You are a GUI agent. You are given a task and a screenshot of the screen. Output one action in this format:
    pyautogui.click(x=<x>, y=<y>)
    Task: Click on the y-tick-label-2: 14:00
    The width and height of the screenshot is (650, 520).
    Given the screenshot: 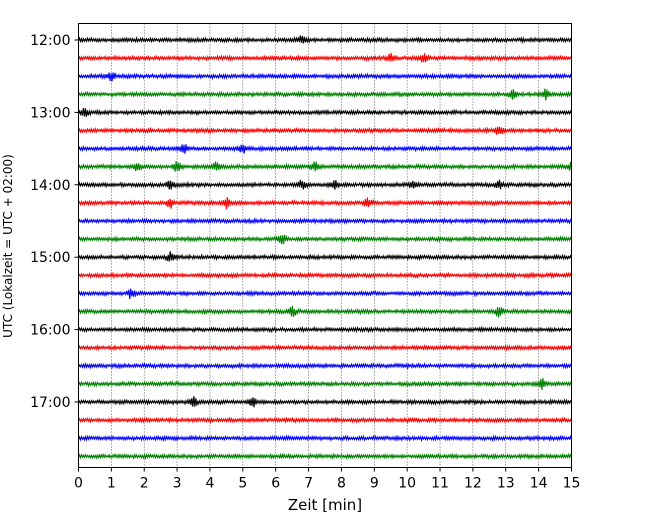 What is the action you would take?
    pyautogui.click(x=50, y=186)
    